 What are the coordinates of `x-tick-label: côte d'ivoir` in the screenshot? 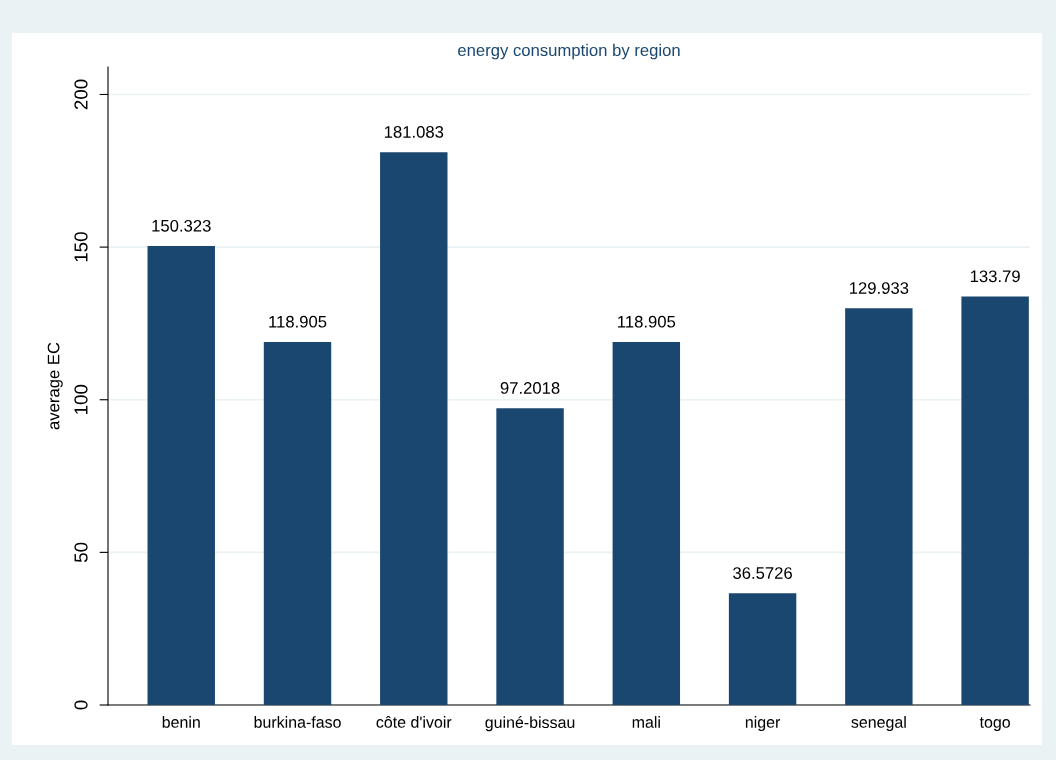 It's located at (414, 722).